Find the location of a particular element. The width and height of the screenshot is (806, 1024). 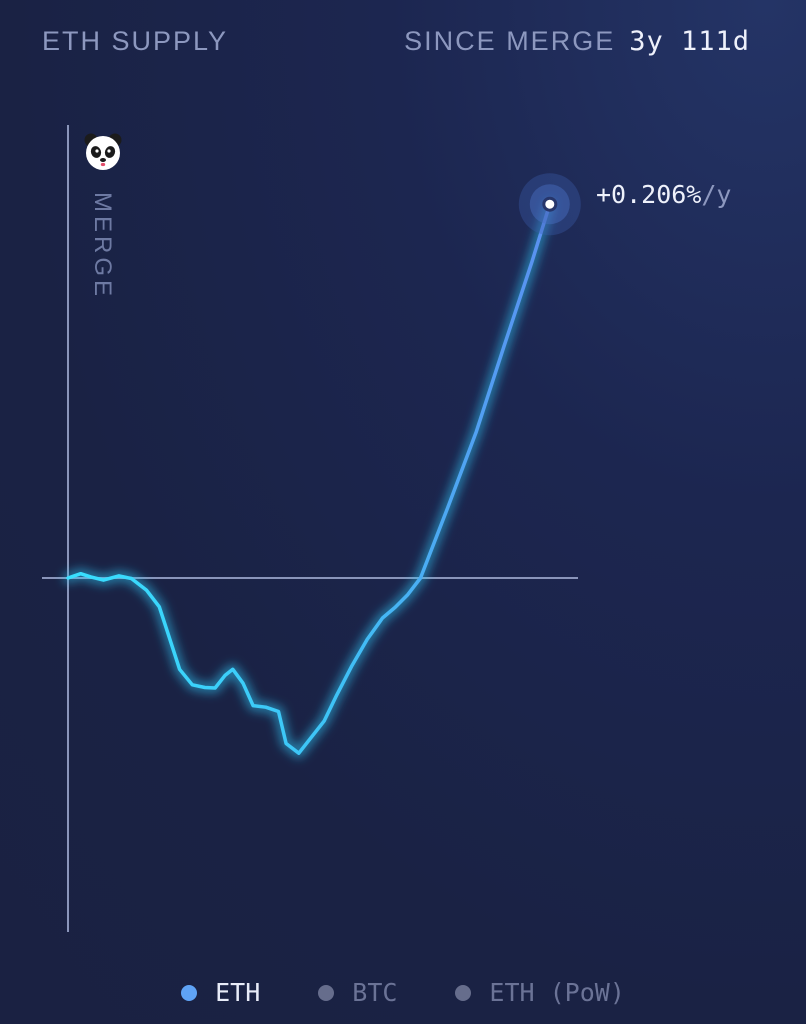

chart-legend: ETH BTC ETH (PoW) is located at coordinates (403, 992).